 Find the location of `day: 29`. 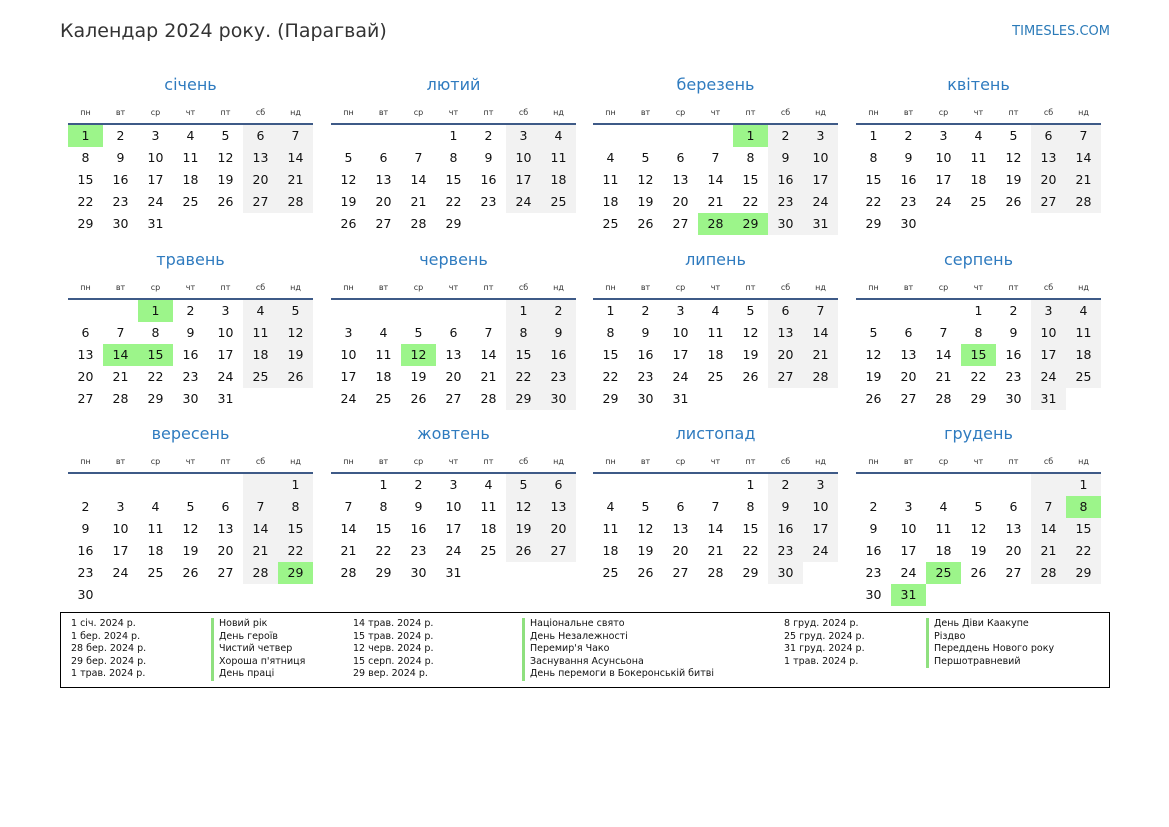

day: 29 is located at coordinates (873, 223).